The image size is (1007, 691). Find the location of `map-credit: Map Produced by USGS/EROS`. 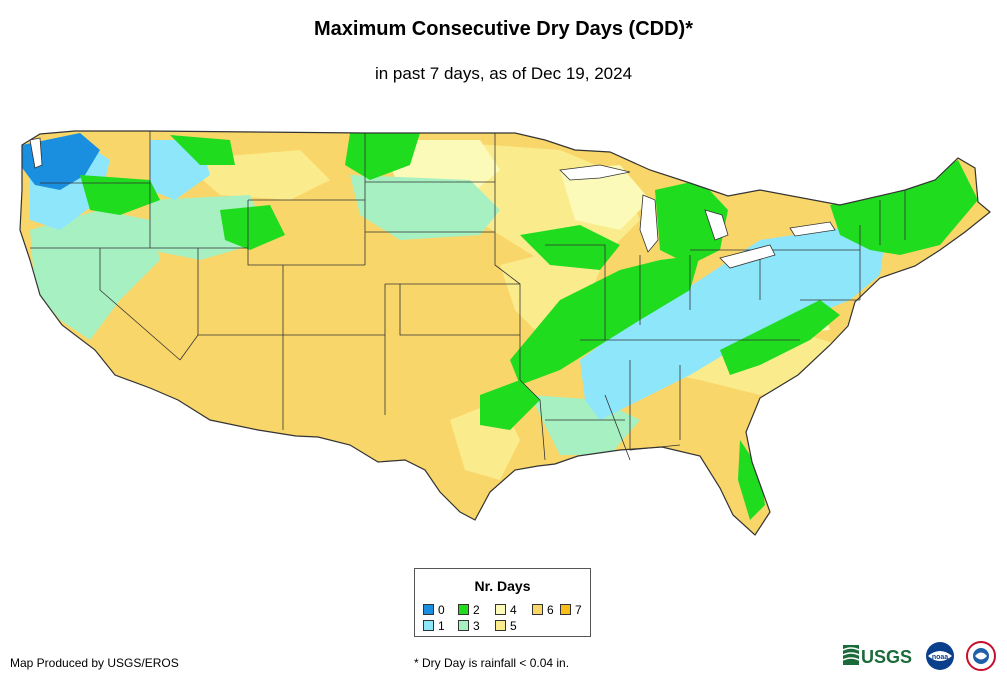

map-credit: Map Produced by USGS/EROS is located at coordinates (94, 663).